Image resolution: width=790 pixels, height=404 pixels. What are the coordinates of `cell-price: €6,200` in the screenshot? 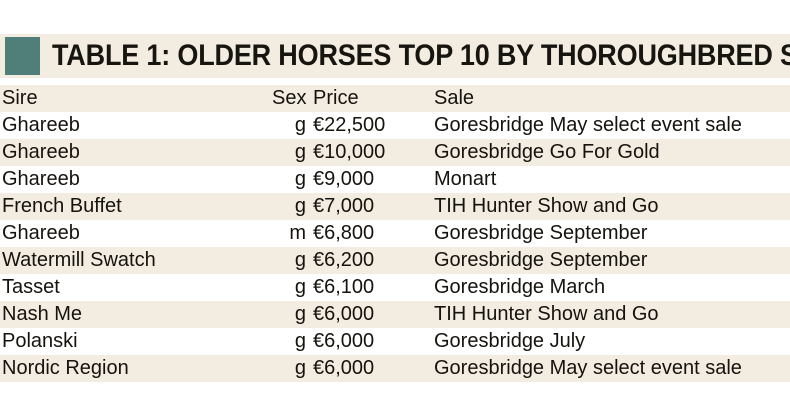 It's located at (344, 260).